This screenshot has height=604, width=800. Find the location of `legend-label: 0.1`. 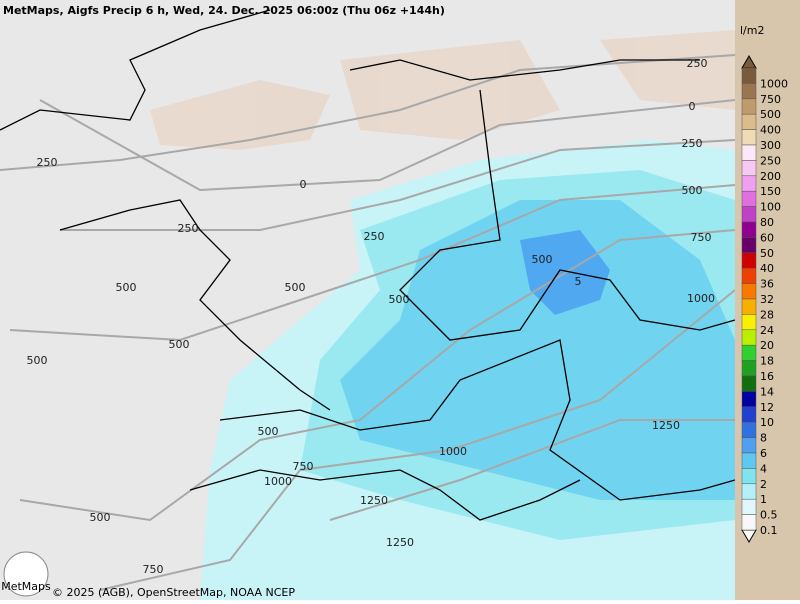

legend-label: 0.1 is located at coordinates (769, 530).